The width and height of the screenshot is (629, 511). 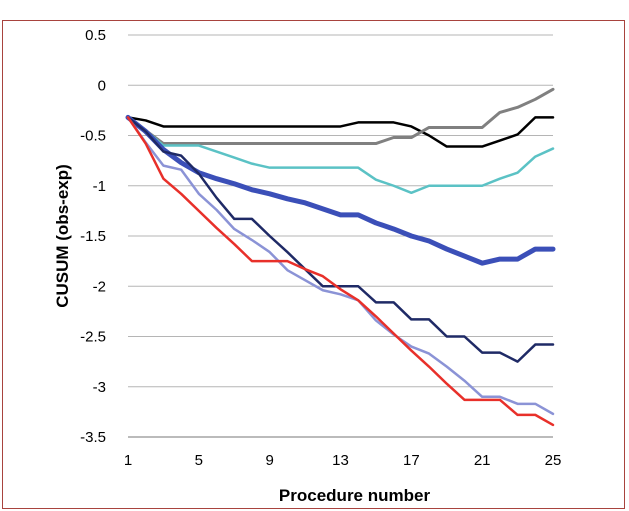 What do you see at coordinates (99, 387) in the screenshot?
I see `y-tick-label: -3` at bounding box center [99, 387].